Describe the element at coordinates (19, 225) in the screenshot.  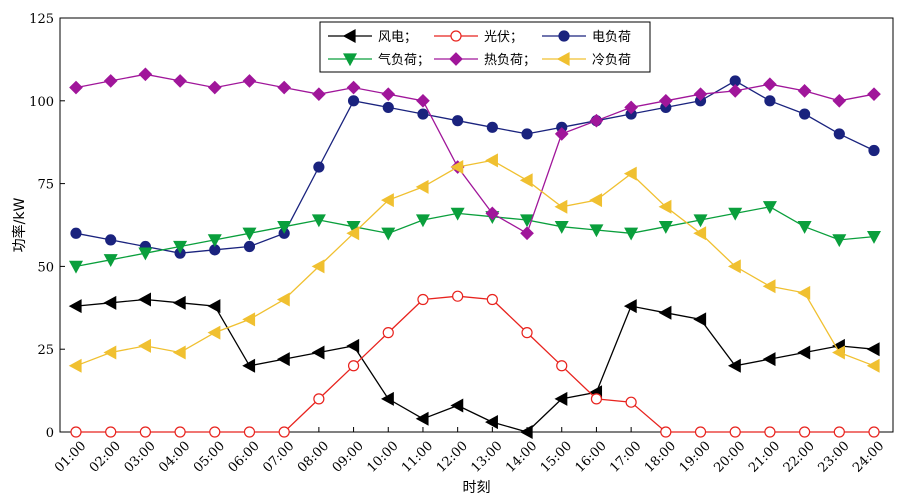
I see `y-axis-label: 功率/kW` at that location.